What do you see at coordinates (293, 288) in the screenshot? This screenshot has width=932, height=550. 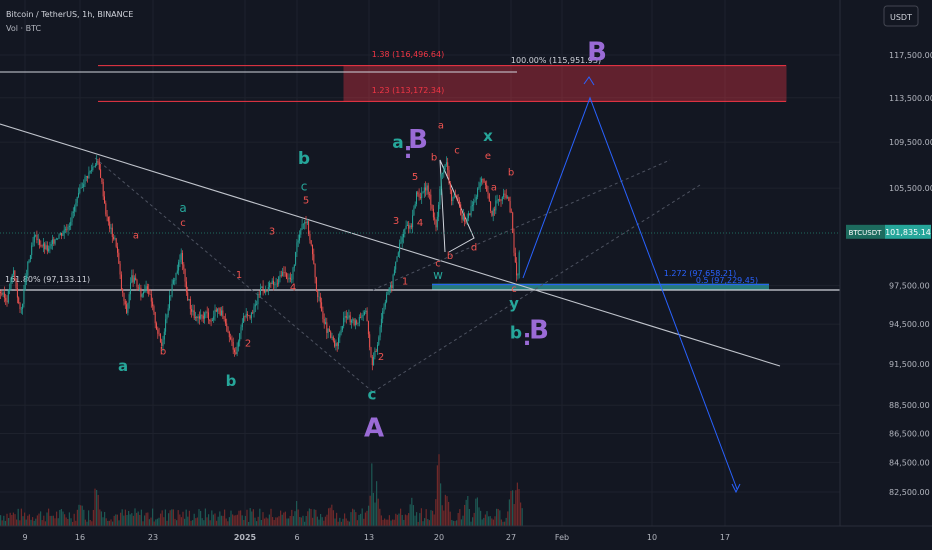 I see `wave-label-4: 4` at bounding box center [293, 288].